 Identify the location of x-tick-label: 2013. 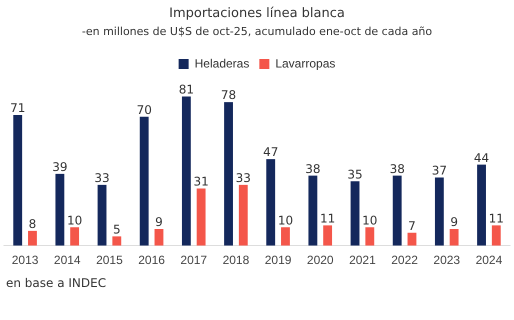
(25, 260).